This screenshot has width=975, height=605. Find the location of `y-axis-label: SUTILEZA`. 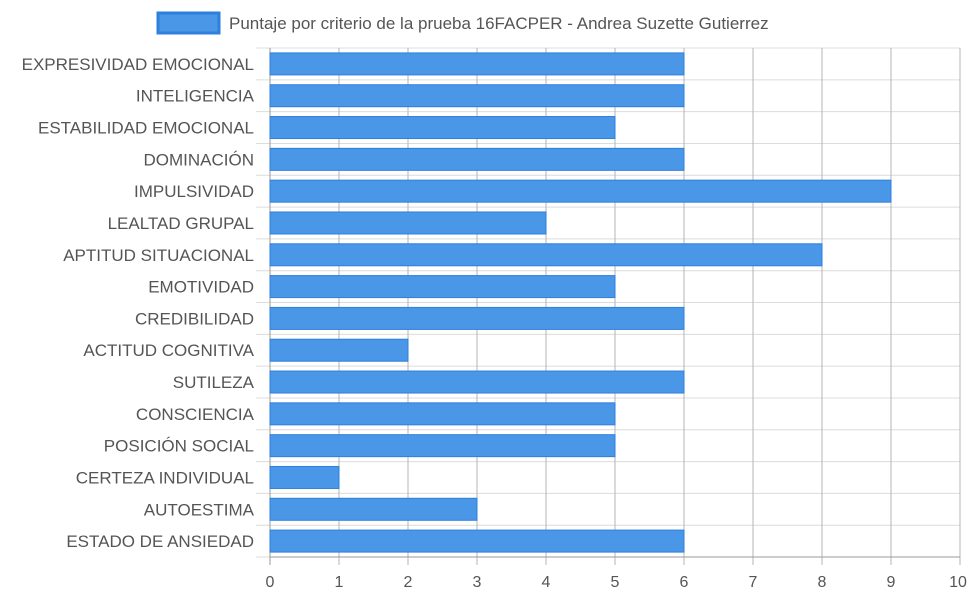

y-axis-label: SUTILEZA is located at coordinates (214, 382).